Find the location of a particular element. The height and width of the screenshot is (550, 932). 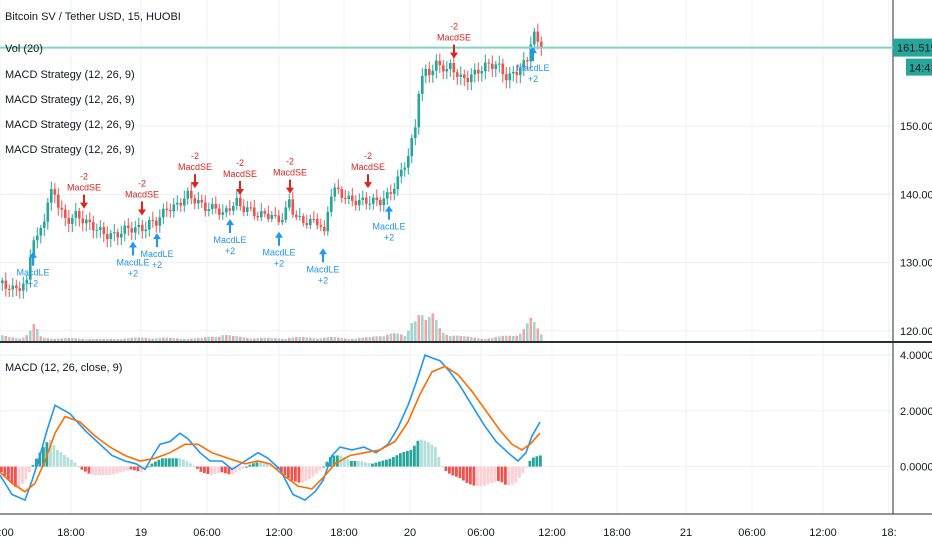

signal-line is located at coordinates (270, 429).